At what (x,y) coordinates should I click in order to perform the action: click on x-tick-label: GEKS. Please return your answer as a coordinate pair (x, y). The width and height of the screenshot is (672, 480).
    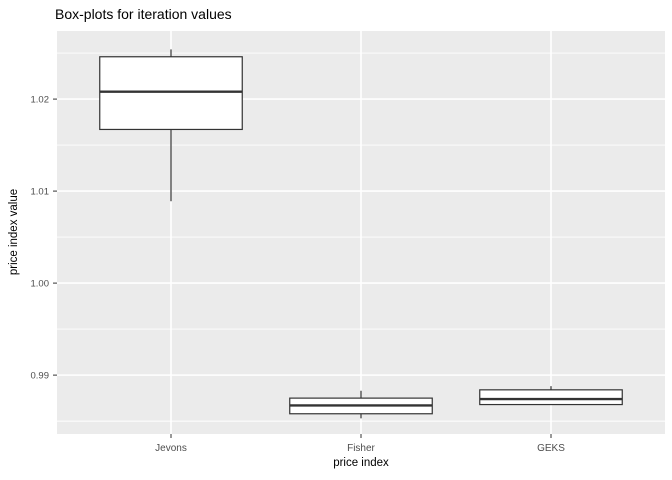
    Looking at the image, I should click on (551, 448).